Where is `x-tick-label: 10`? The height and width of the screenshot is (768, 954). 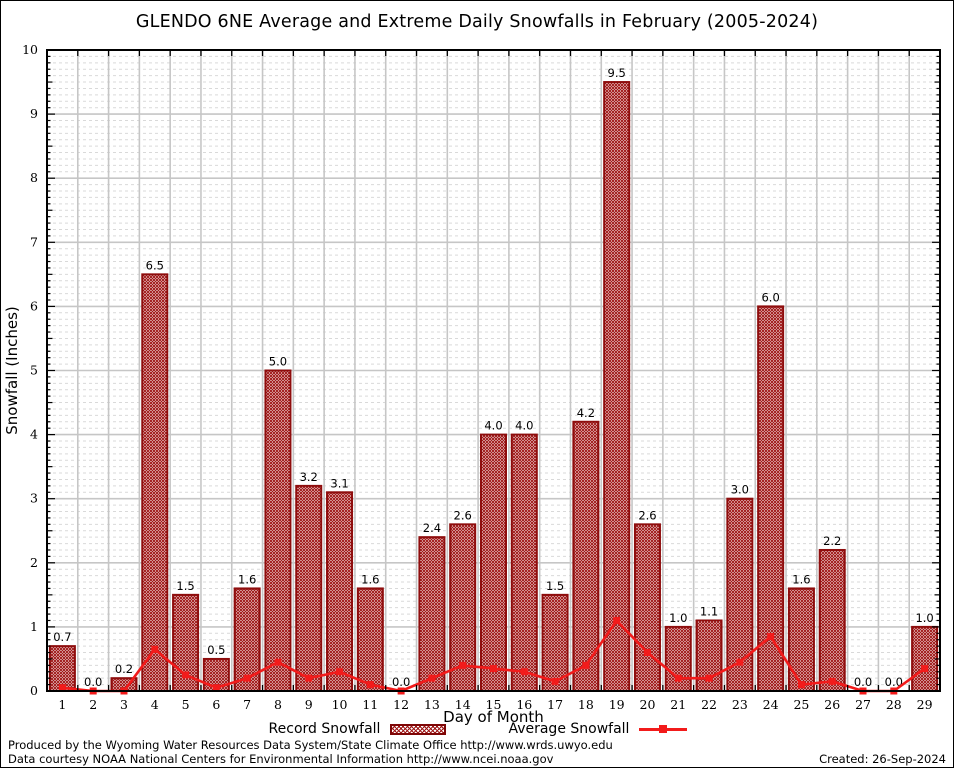 x-tick-label: 10 is located at coordinates (340, 704).